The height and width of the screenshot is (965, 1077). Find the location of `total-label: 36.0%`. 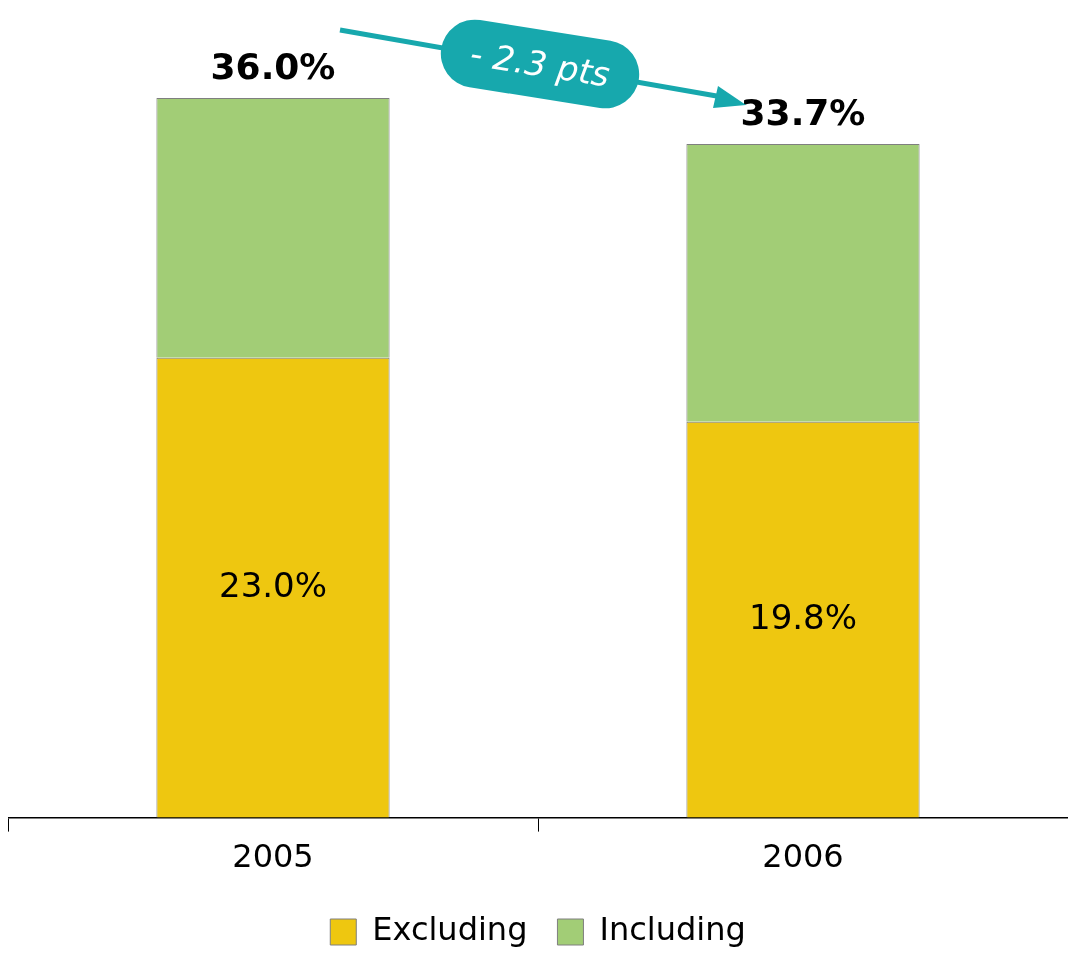

total-label: 36.0% is located at coordinates (273, 67).